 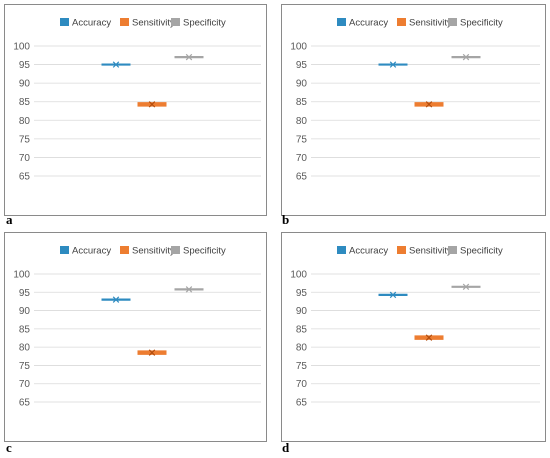 What do you see at coordinates (9, 219) in the screenshot?
I see `panel-label: a` at bounding box center [9, 219].